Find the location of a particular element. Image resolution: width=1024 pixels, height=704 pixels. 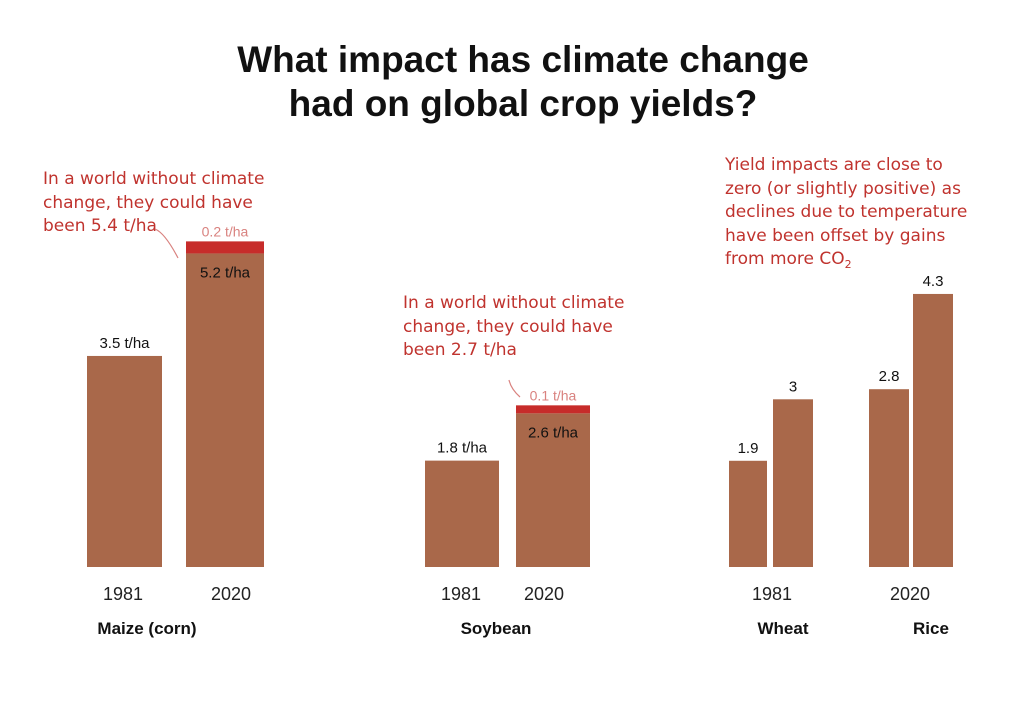

soybean-axis-label-1981: 1981 is located at coordinates (461, 594).